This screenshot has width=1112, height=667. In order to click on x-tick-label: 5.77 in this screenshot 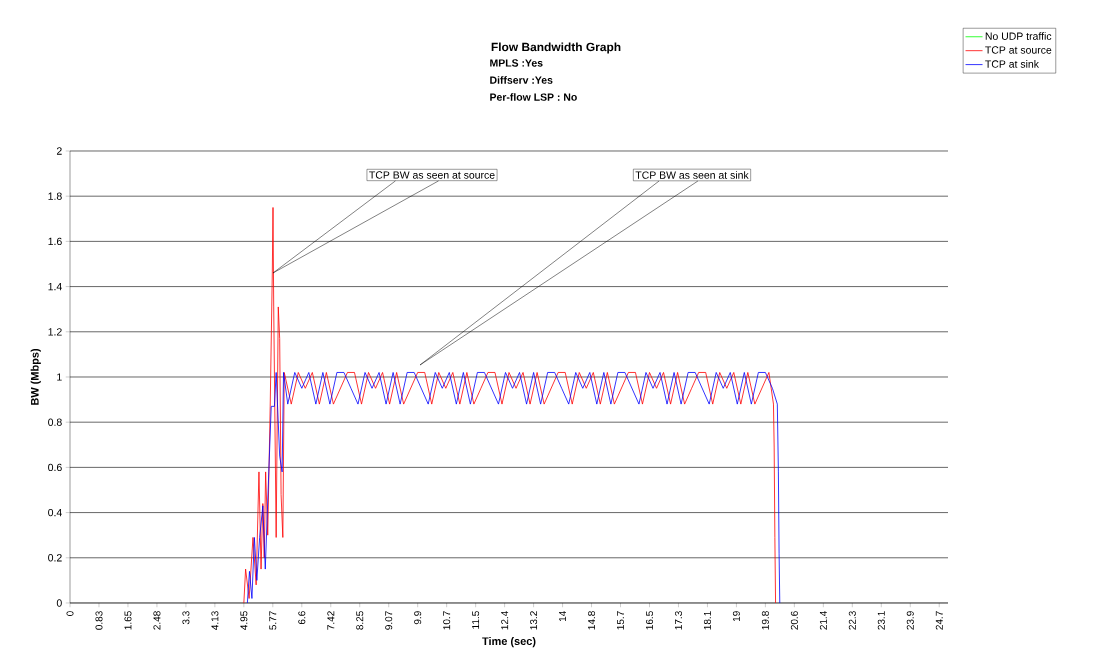, I will do `click(273, 620)`.